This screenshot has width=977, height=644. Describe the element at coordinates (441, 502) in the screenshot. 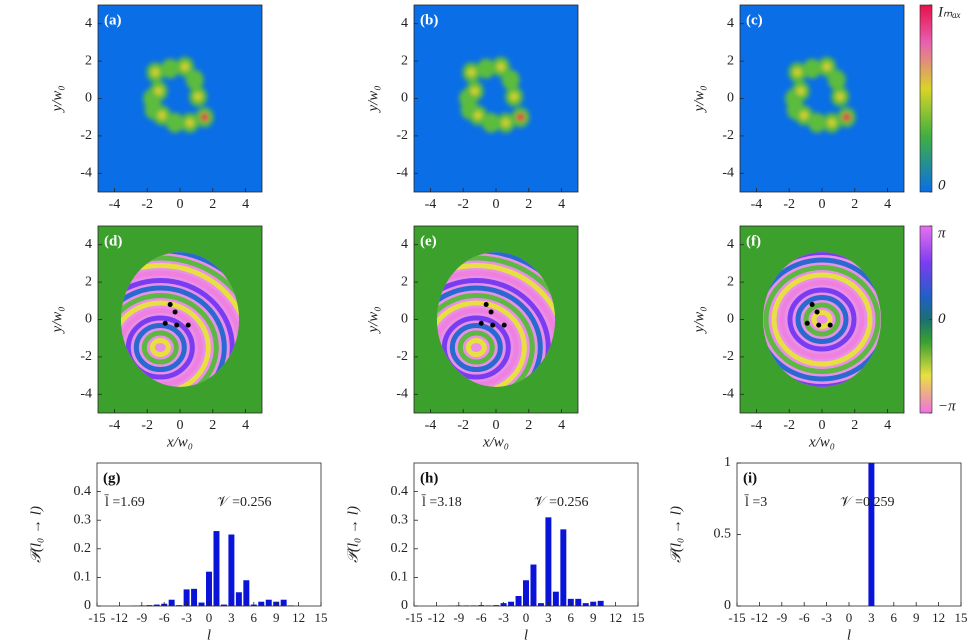

I see `annotation: l̄ =3.18` at that location.